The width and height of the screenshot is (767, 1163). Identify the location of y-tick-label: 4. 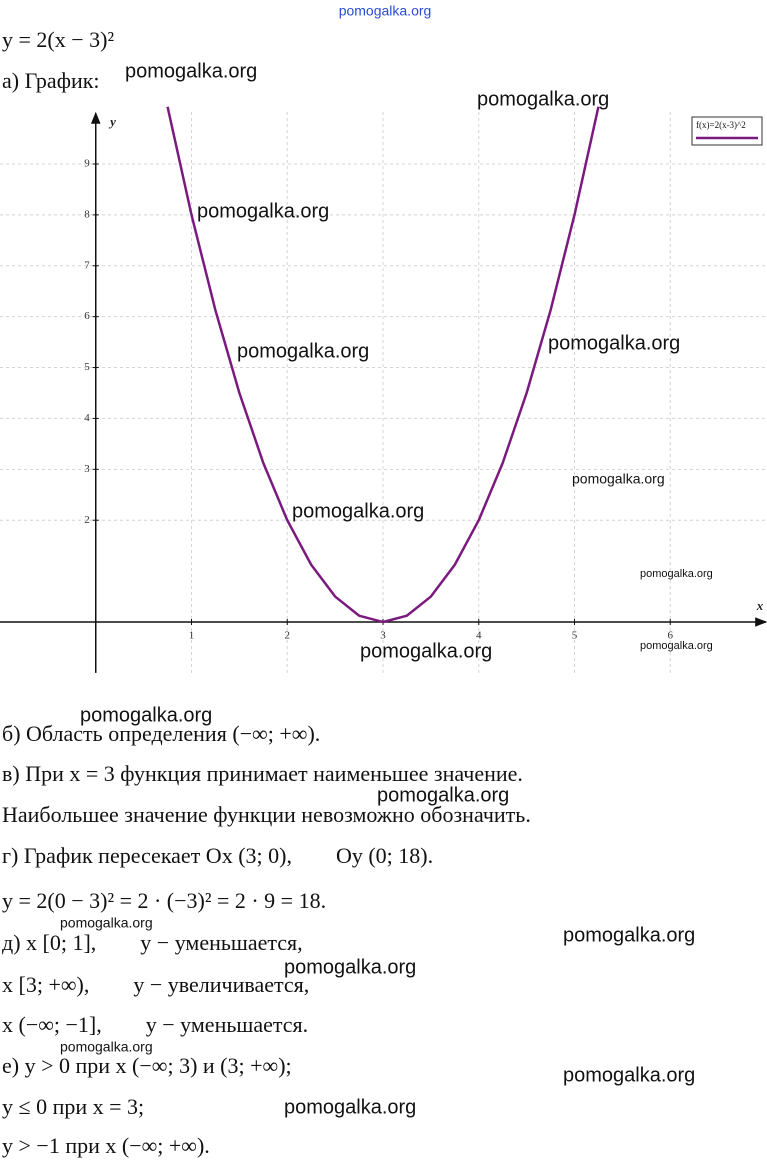
(87, 418).